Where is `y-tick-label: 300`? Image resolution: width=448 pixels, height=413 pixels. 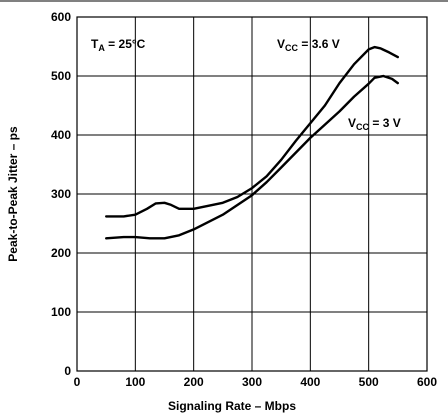
y-tick-label: 300 is located at coordinates (61, 194).